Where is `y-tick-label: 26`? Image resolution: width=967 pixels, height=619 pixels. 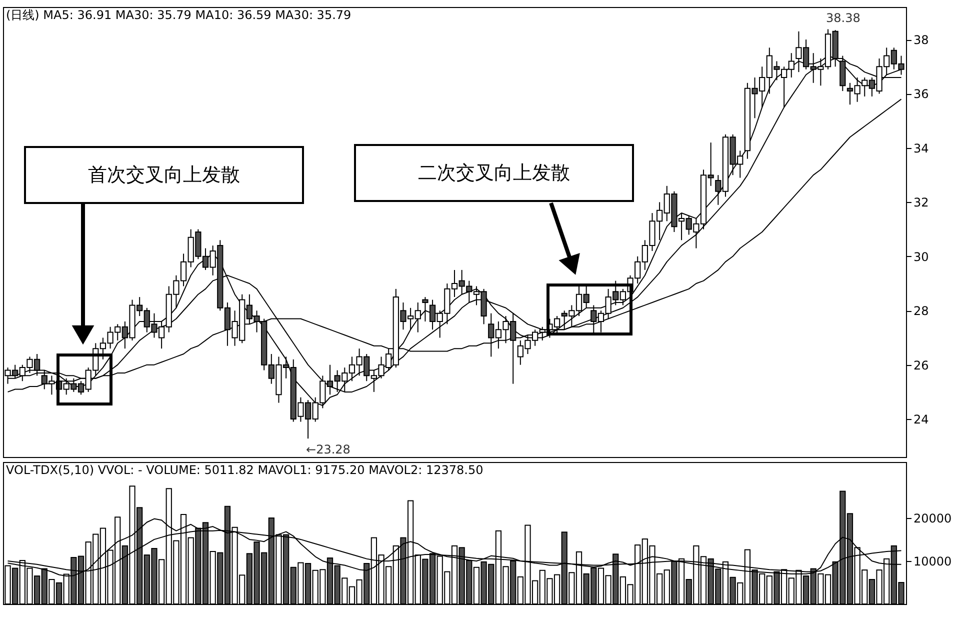
y-tick-label: 26 is located at coordinates (921, 365).